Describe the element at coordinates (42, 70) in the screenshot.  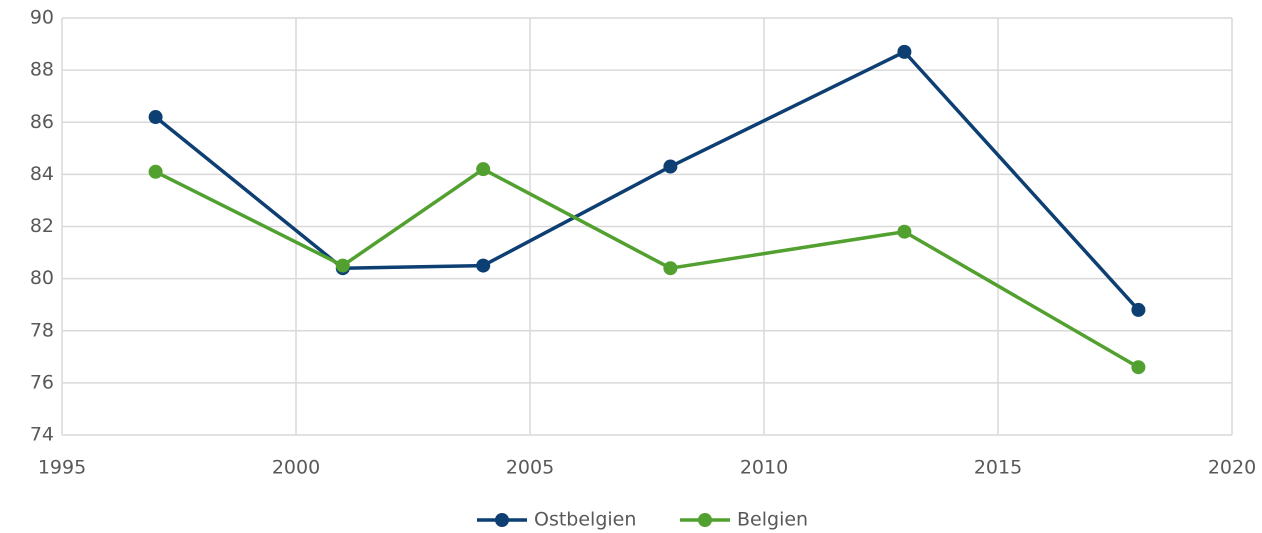
I see `y-tick-label: 88` at that location.